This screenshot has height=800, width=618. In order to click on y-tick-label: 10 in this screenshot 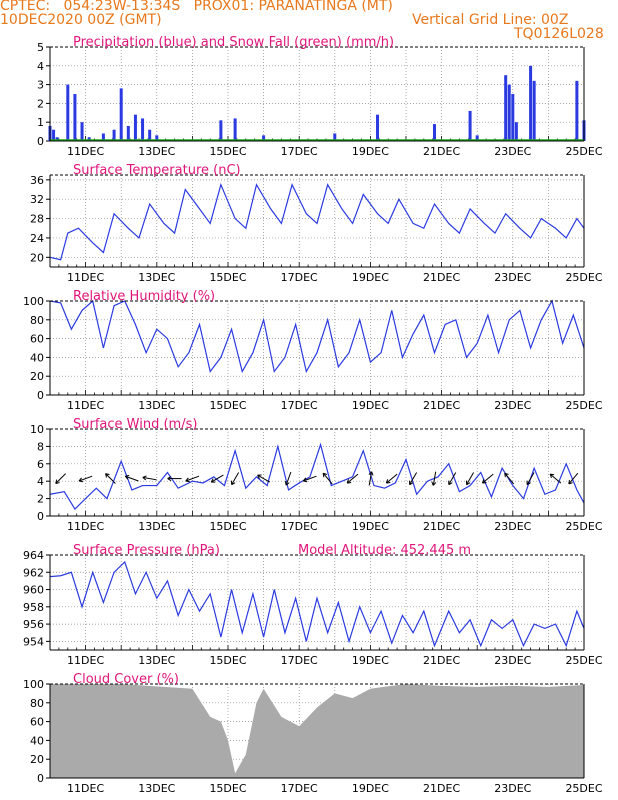, I will do `click(37, 429)`.